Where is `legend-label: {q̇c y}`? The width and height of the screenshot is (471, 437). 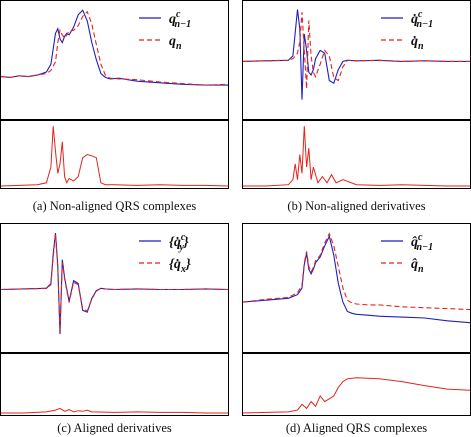 legend-label: {q̇c y} is located at coordinates (179, 242).